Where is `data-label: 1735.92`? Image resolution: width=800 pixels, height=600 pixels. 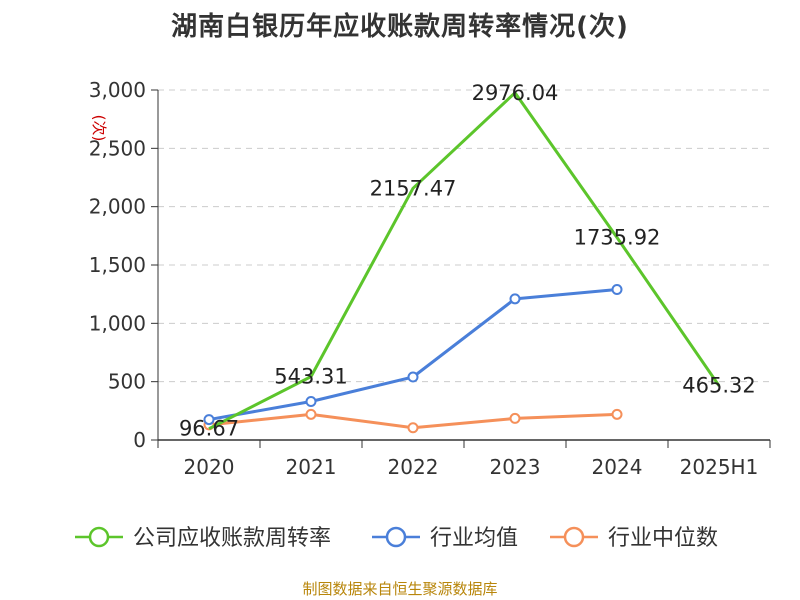
data-label: 1735.92 is located at coordinates (617, 237).